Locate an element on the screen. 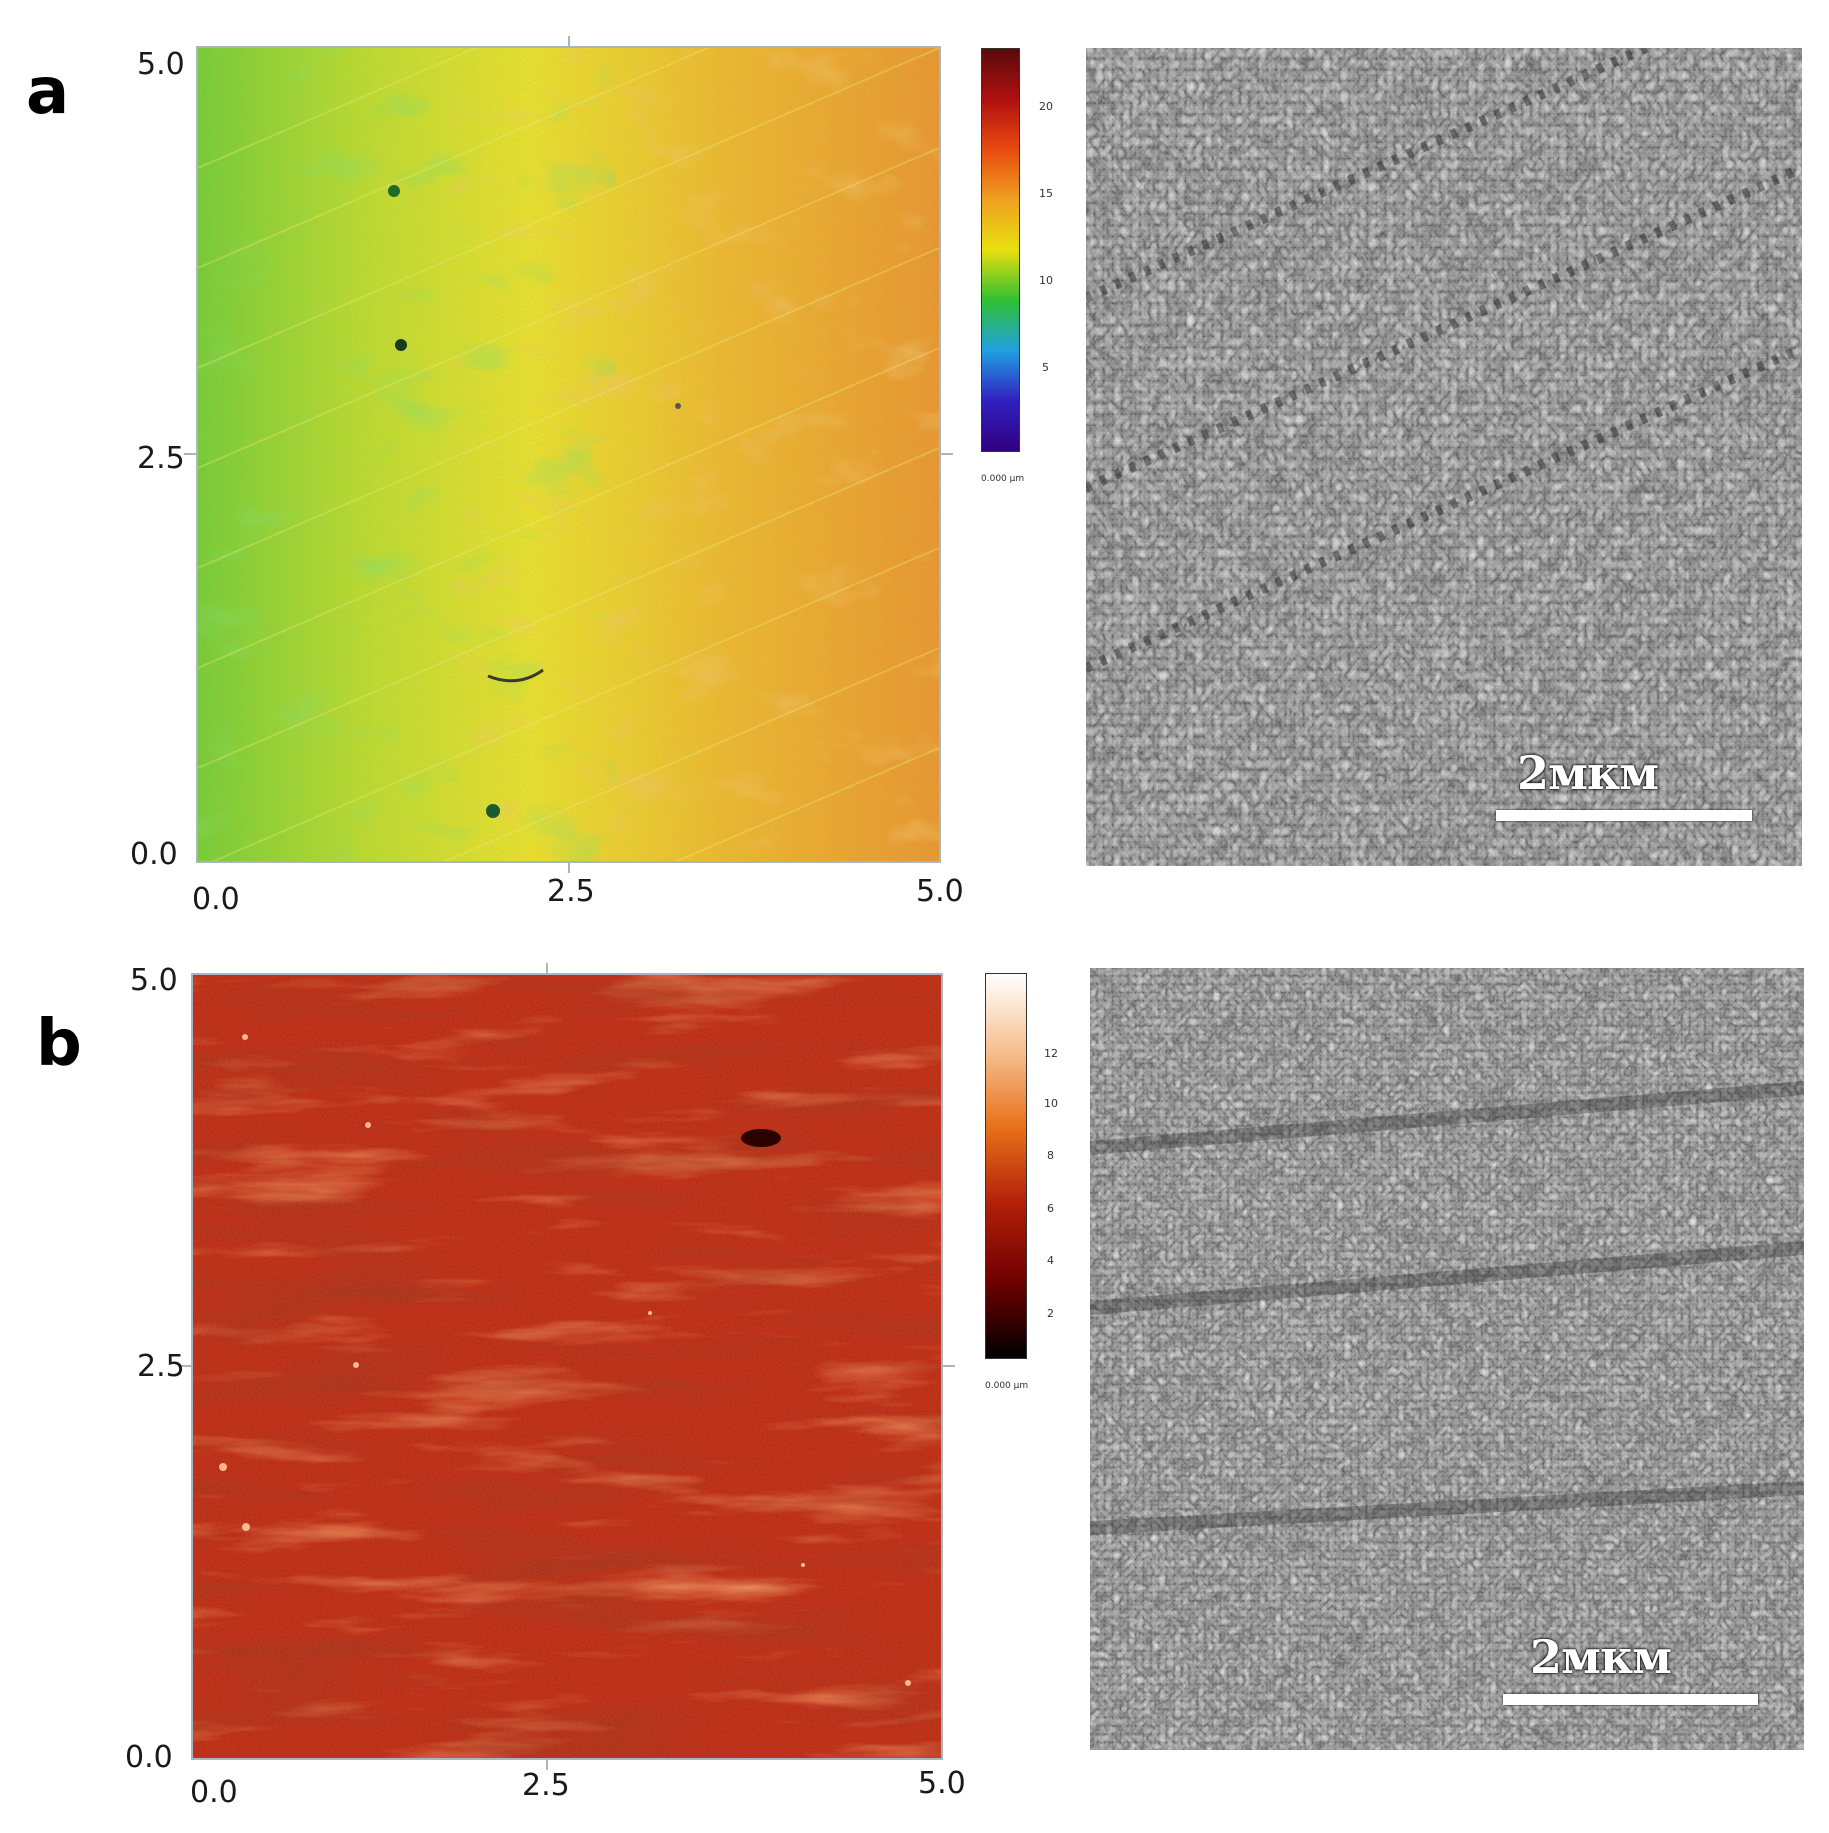  colorbar-tick-label: 20 is located at coordinates (1046, 106).